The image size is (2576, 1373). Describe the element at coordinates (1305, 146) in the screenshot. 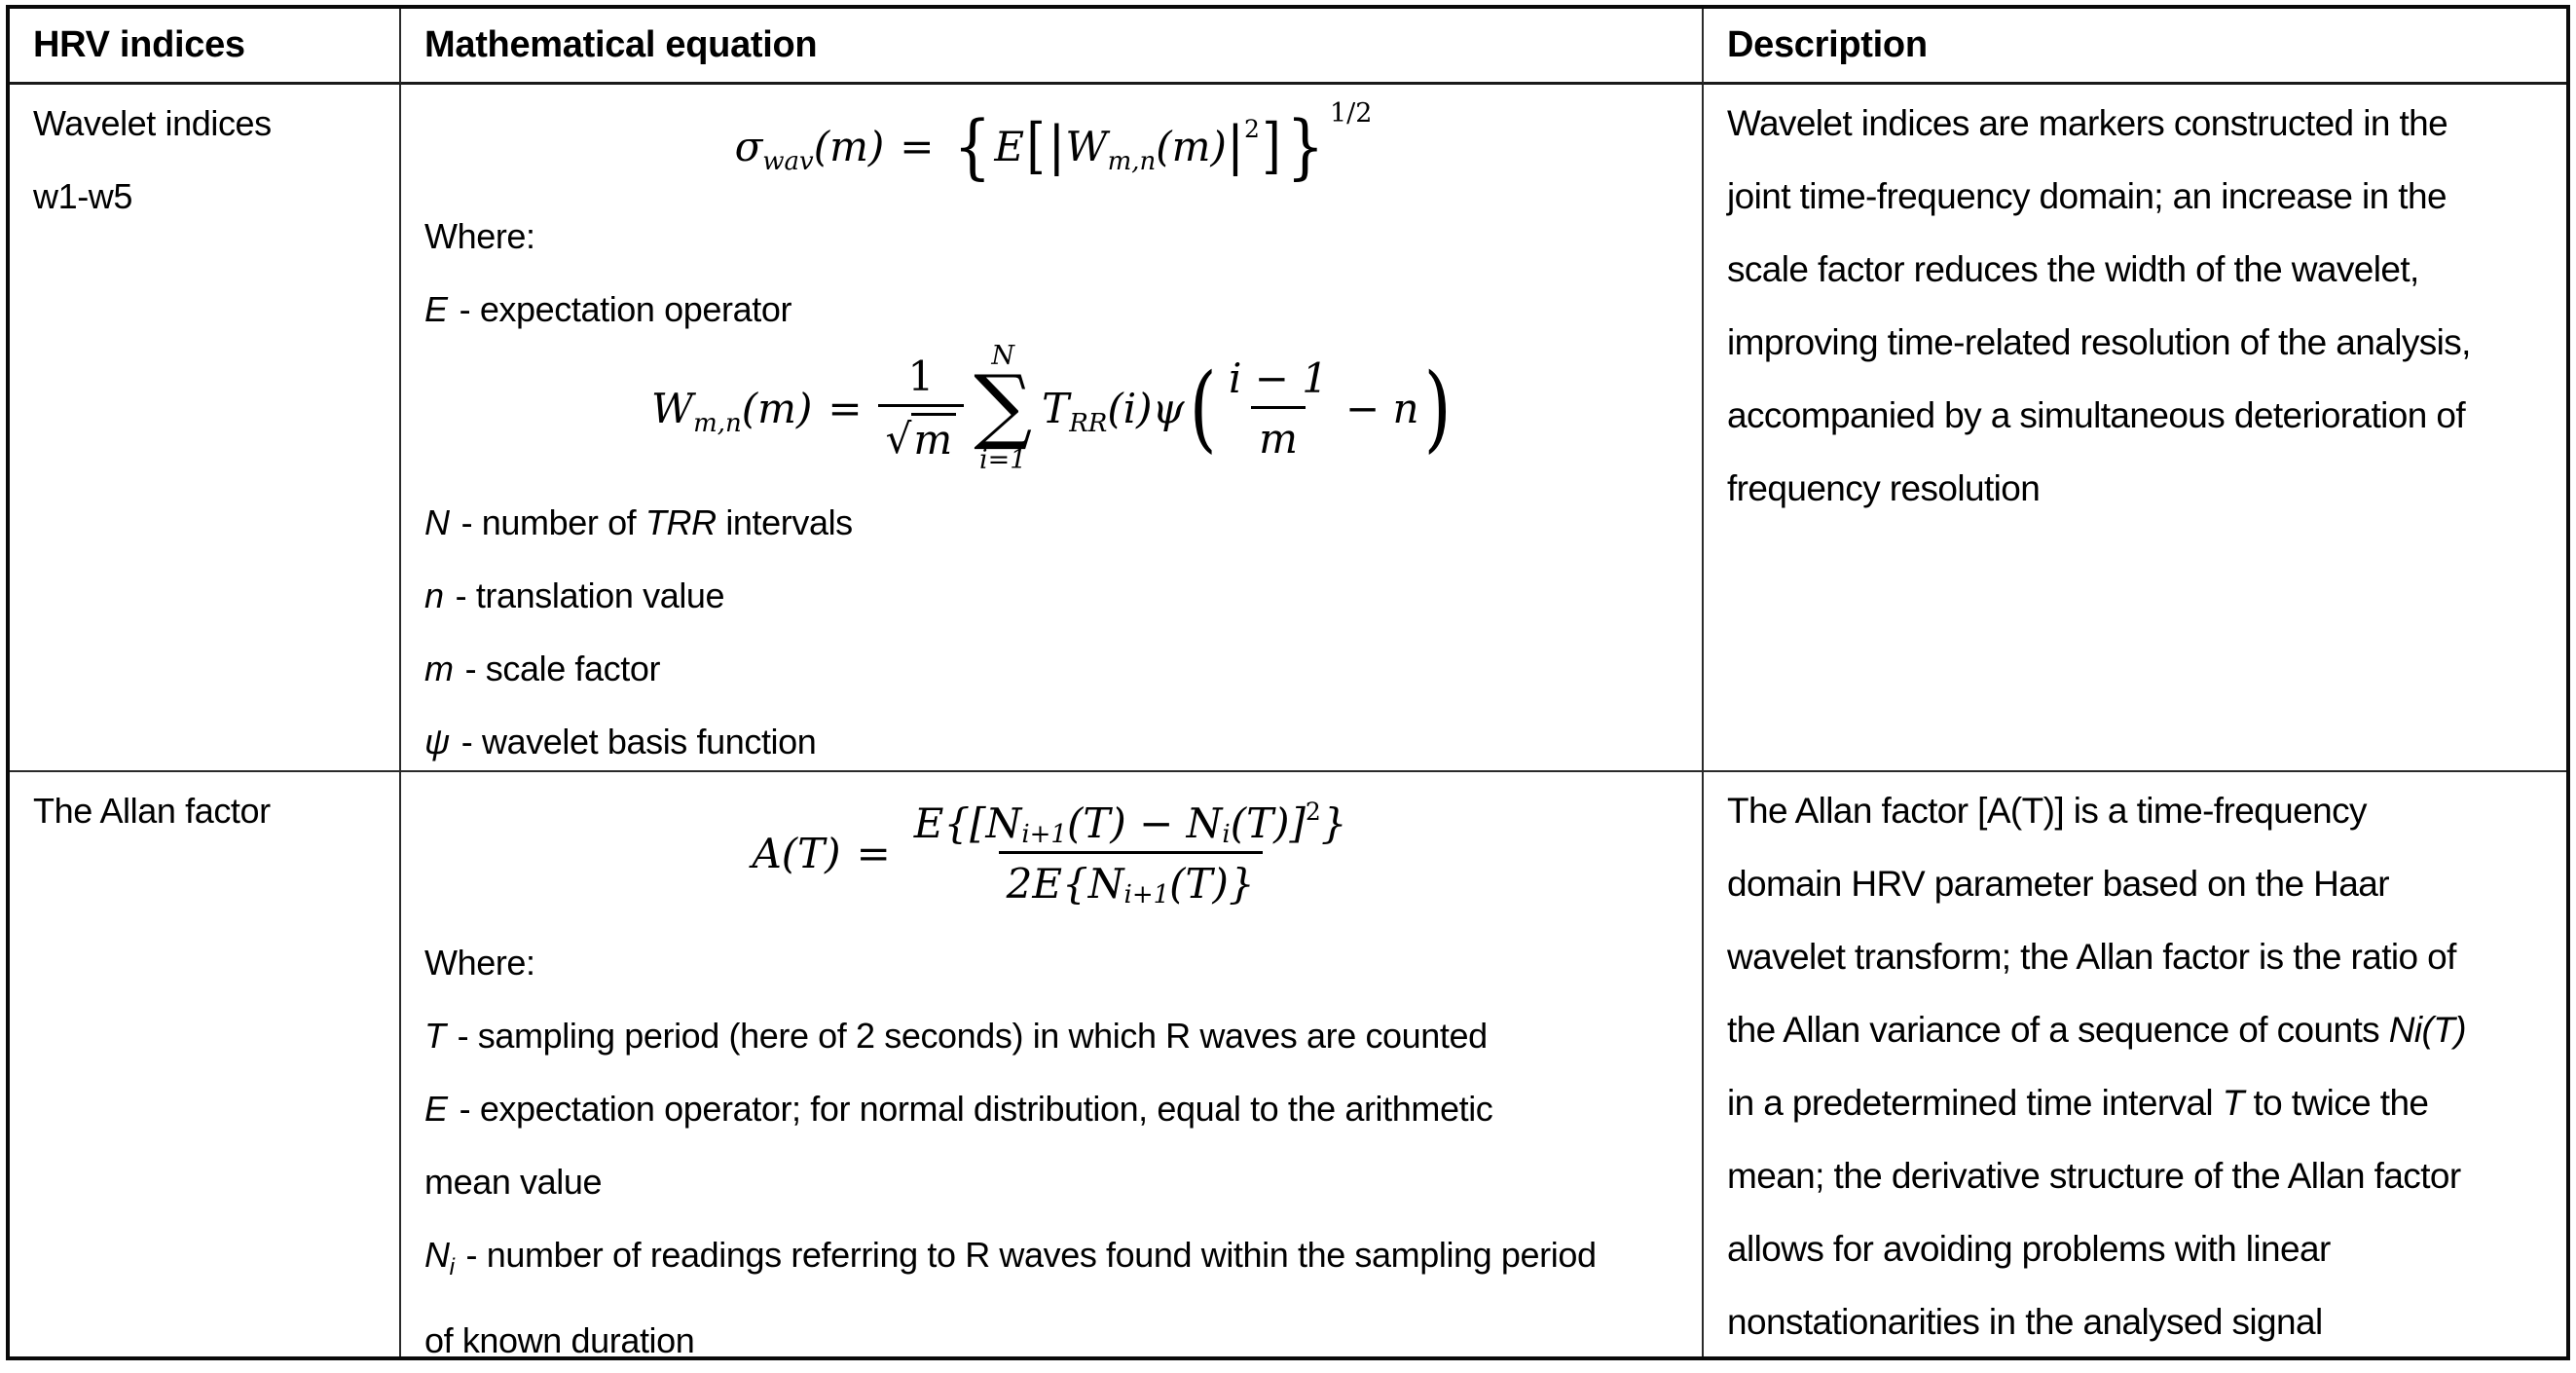

I see `right-brace: }` at that location.